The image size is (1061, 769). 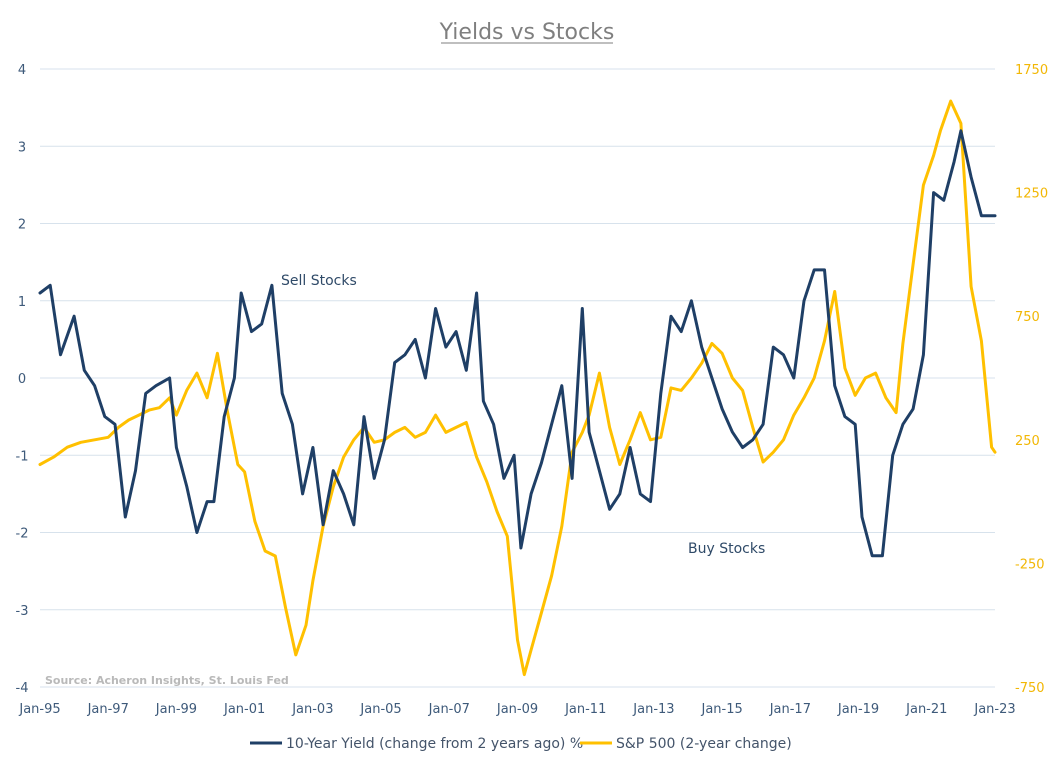 What do you see at coordinates (1027, 441) in the screenshot?
I see `right-tick-label: 250` at bounding box center [1027, 441].